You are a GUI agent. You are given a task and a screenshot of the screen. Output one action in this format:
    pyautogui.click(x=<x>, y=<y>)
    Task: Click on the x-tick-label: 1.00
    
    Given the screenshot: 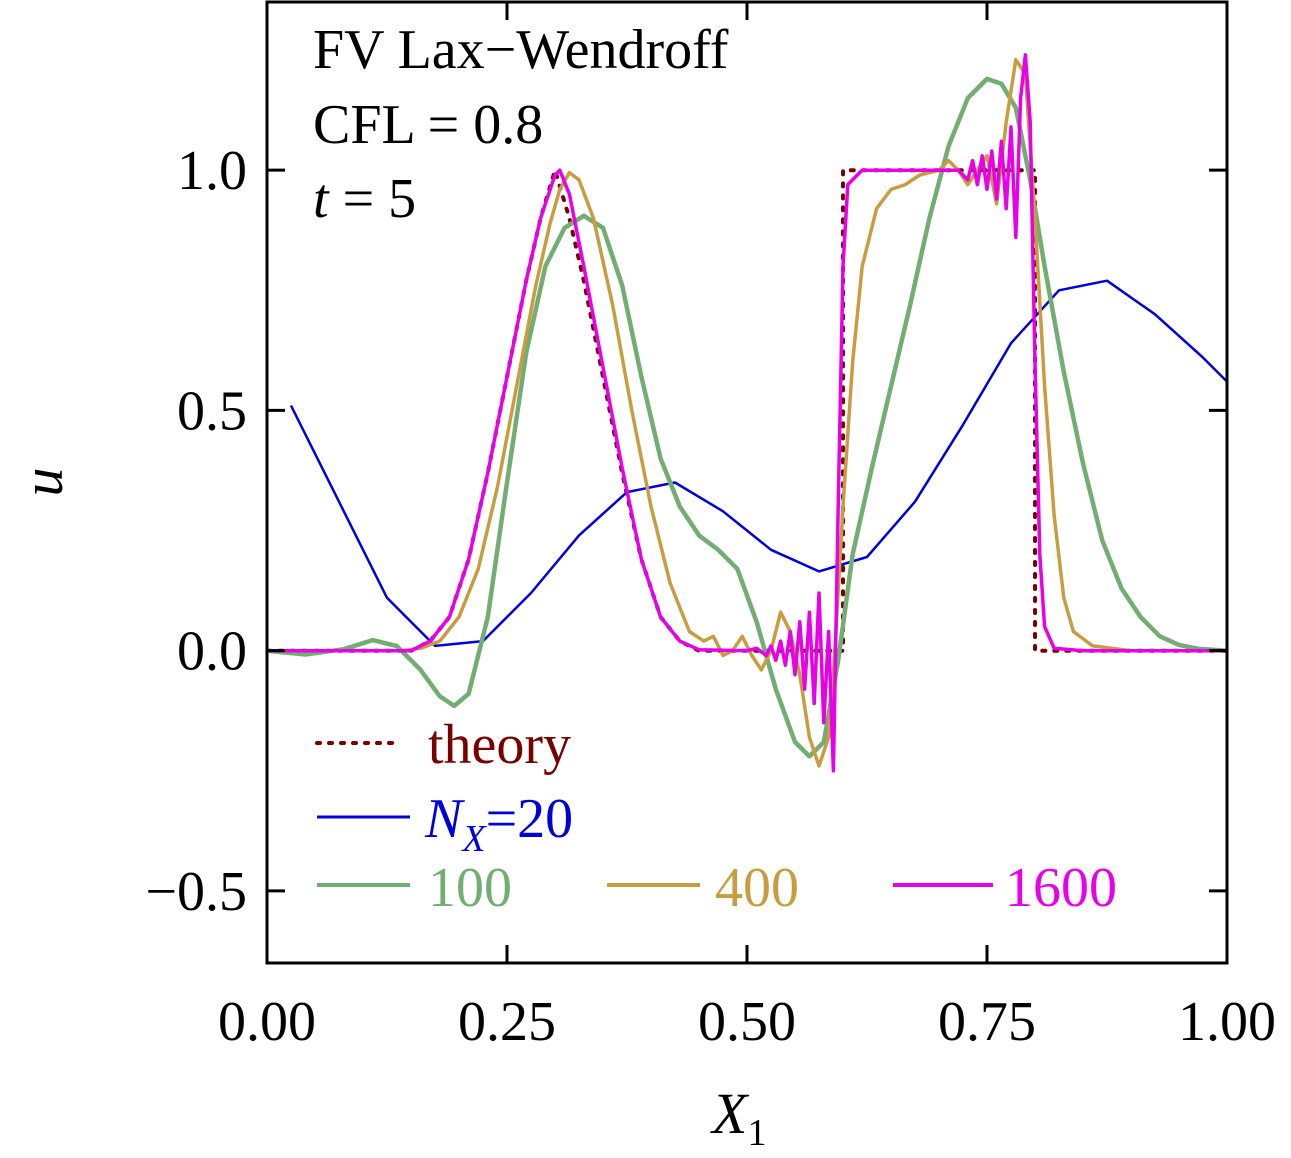 What is the action you would take?
    pyautogui.click(x=1227, y=1022)
    